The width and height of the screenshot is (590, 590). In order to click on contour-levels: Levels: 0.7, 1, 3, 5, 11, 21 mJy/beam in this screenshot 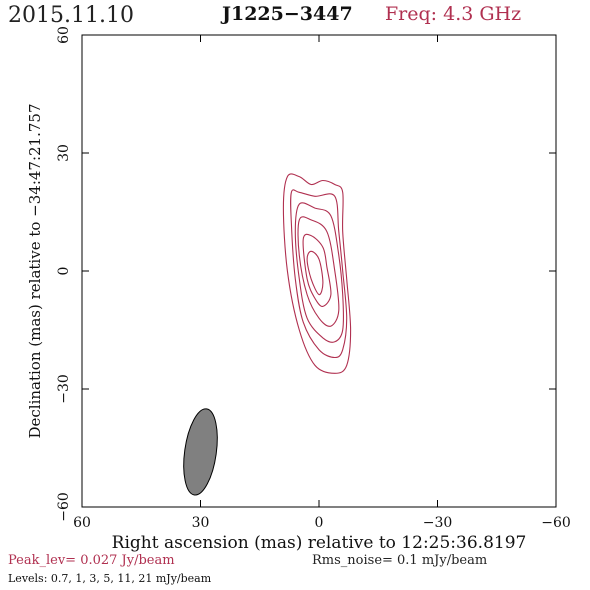, I will do `click(110, 578)`.